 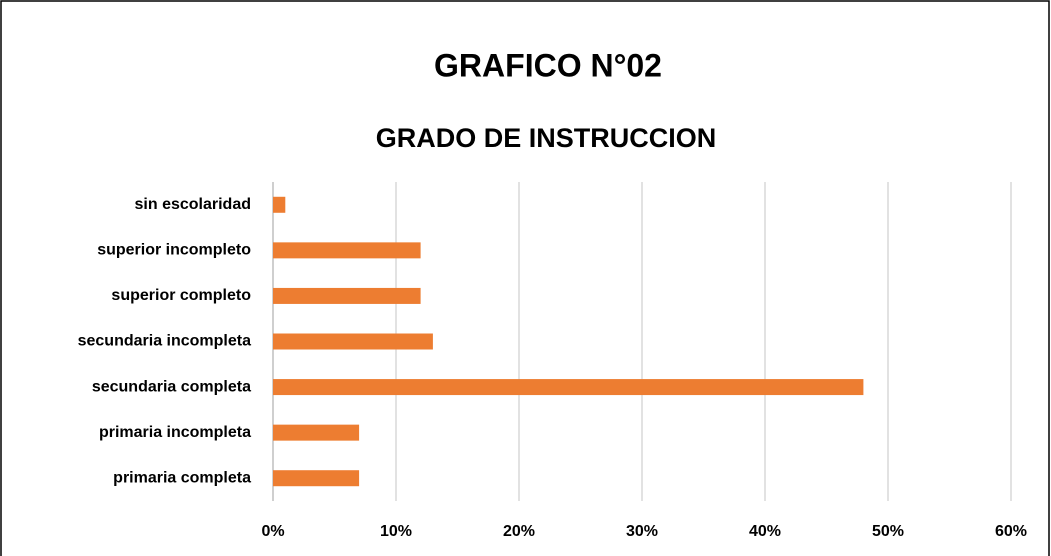 I want to click on chart-title: GRAFICO N°02, so click(x=548, y=65).